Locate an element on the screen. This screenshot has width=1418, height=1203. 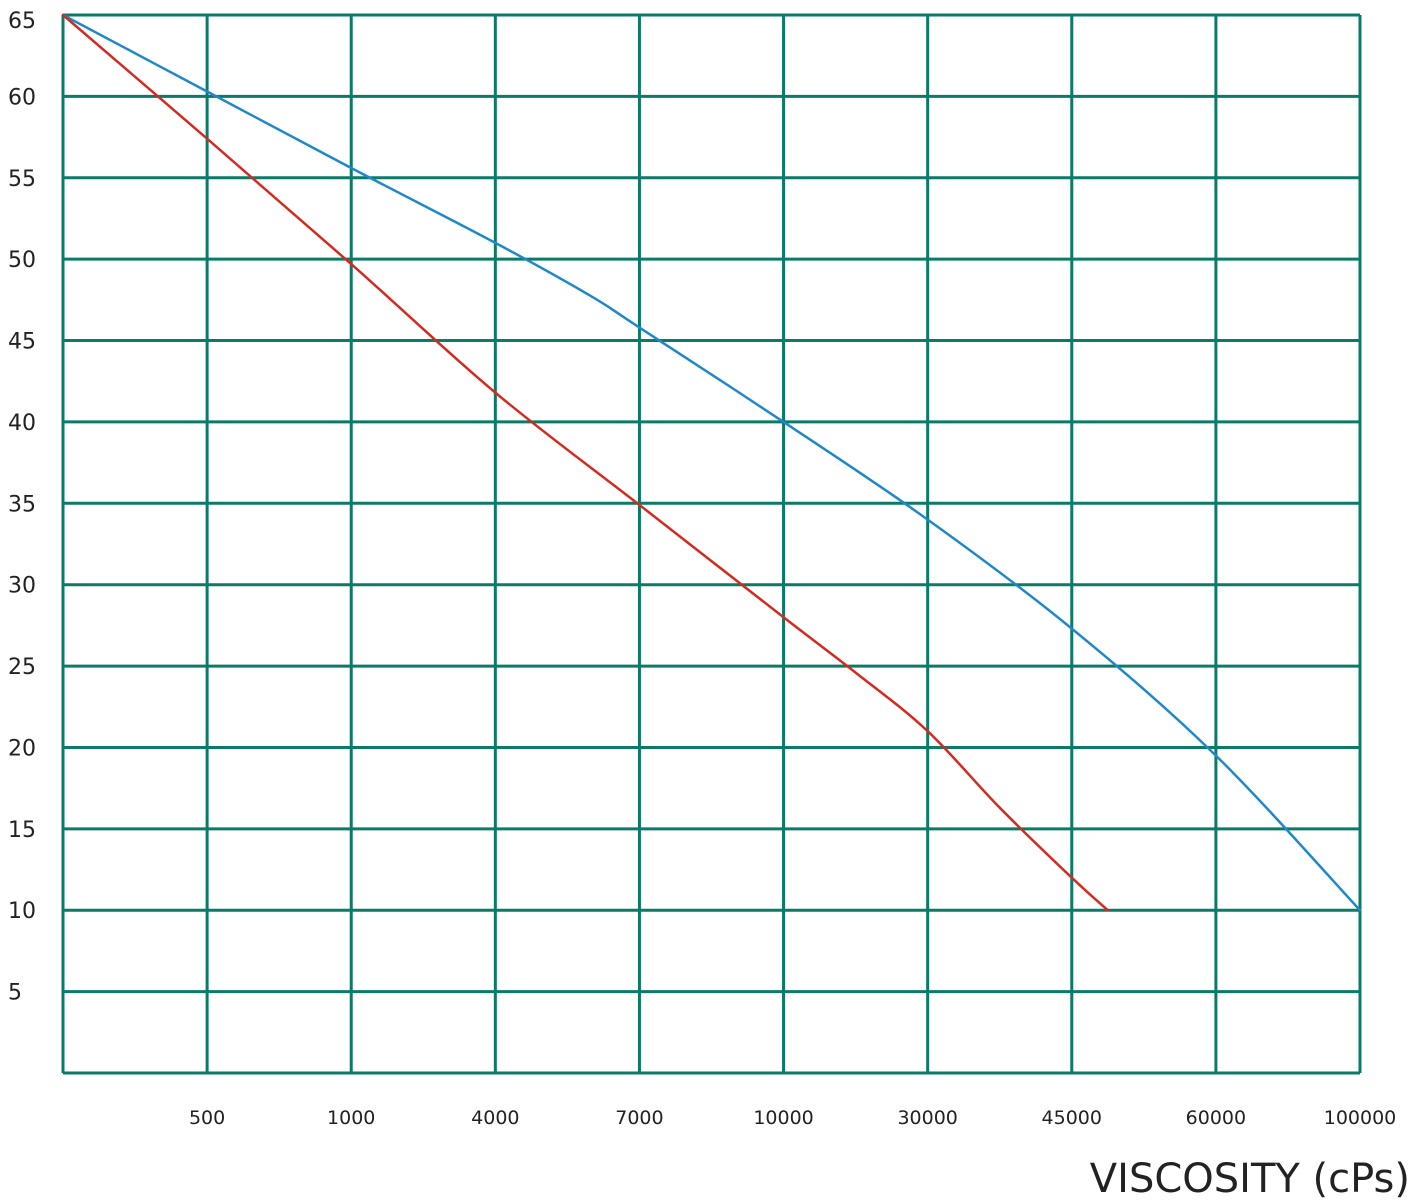
x-tick-label: 4000 is located at coordinates (495, 1118).